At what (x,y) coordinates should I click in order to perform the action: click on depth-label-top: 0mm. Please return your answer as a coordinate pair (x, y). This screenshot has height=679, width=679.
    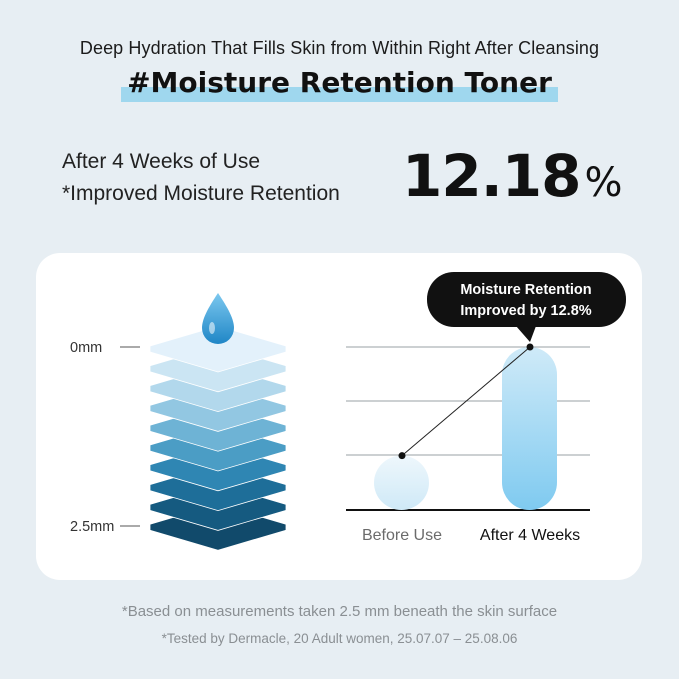
    Looking at the image, I should click on (86, 348).